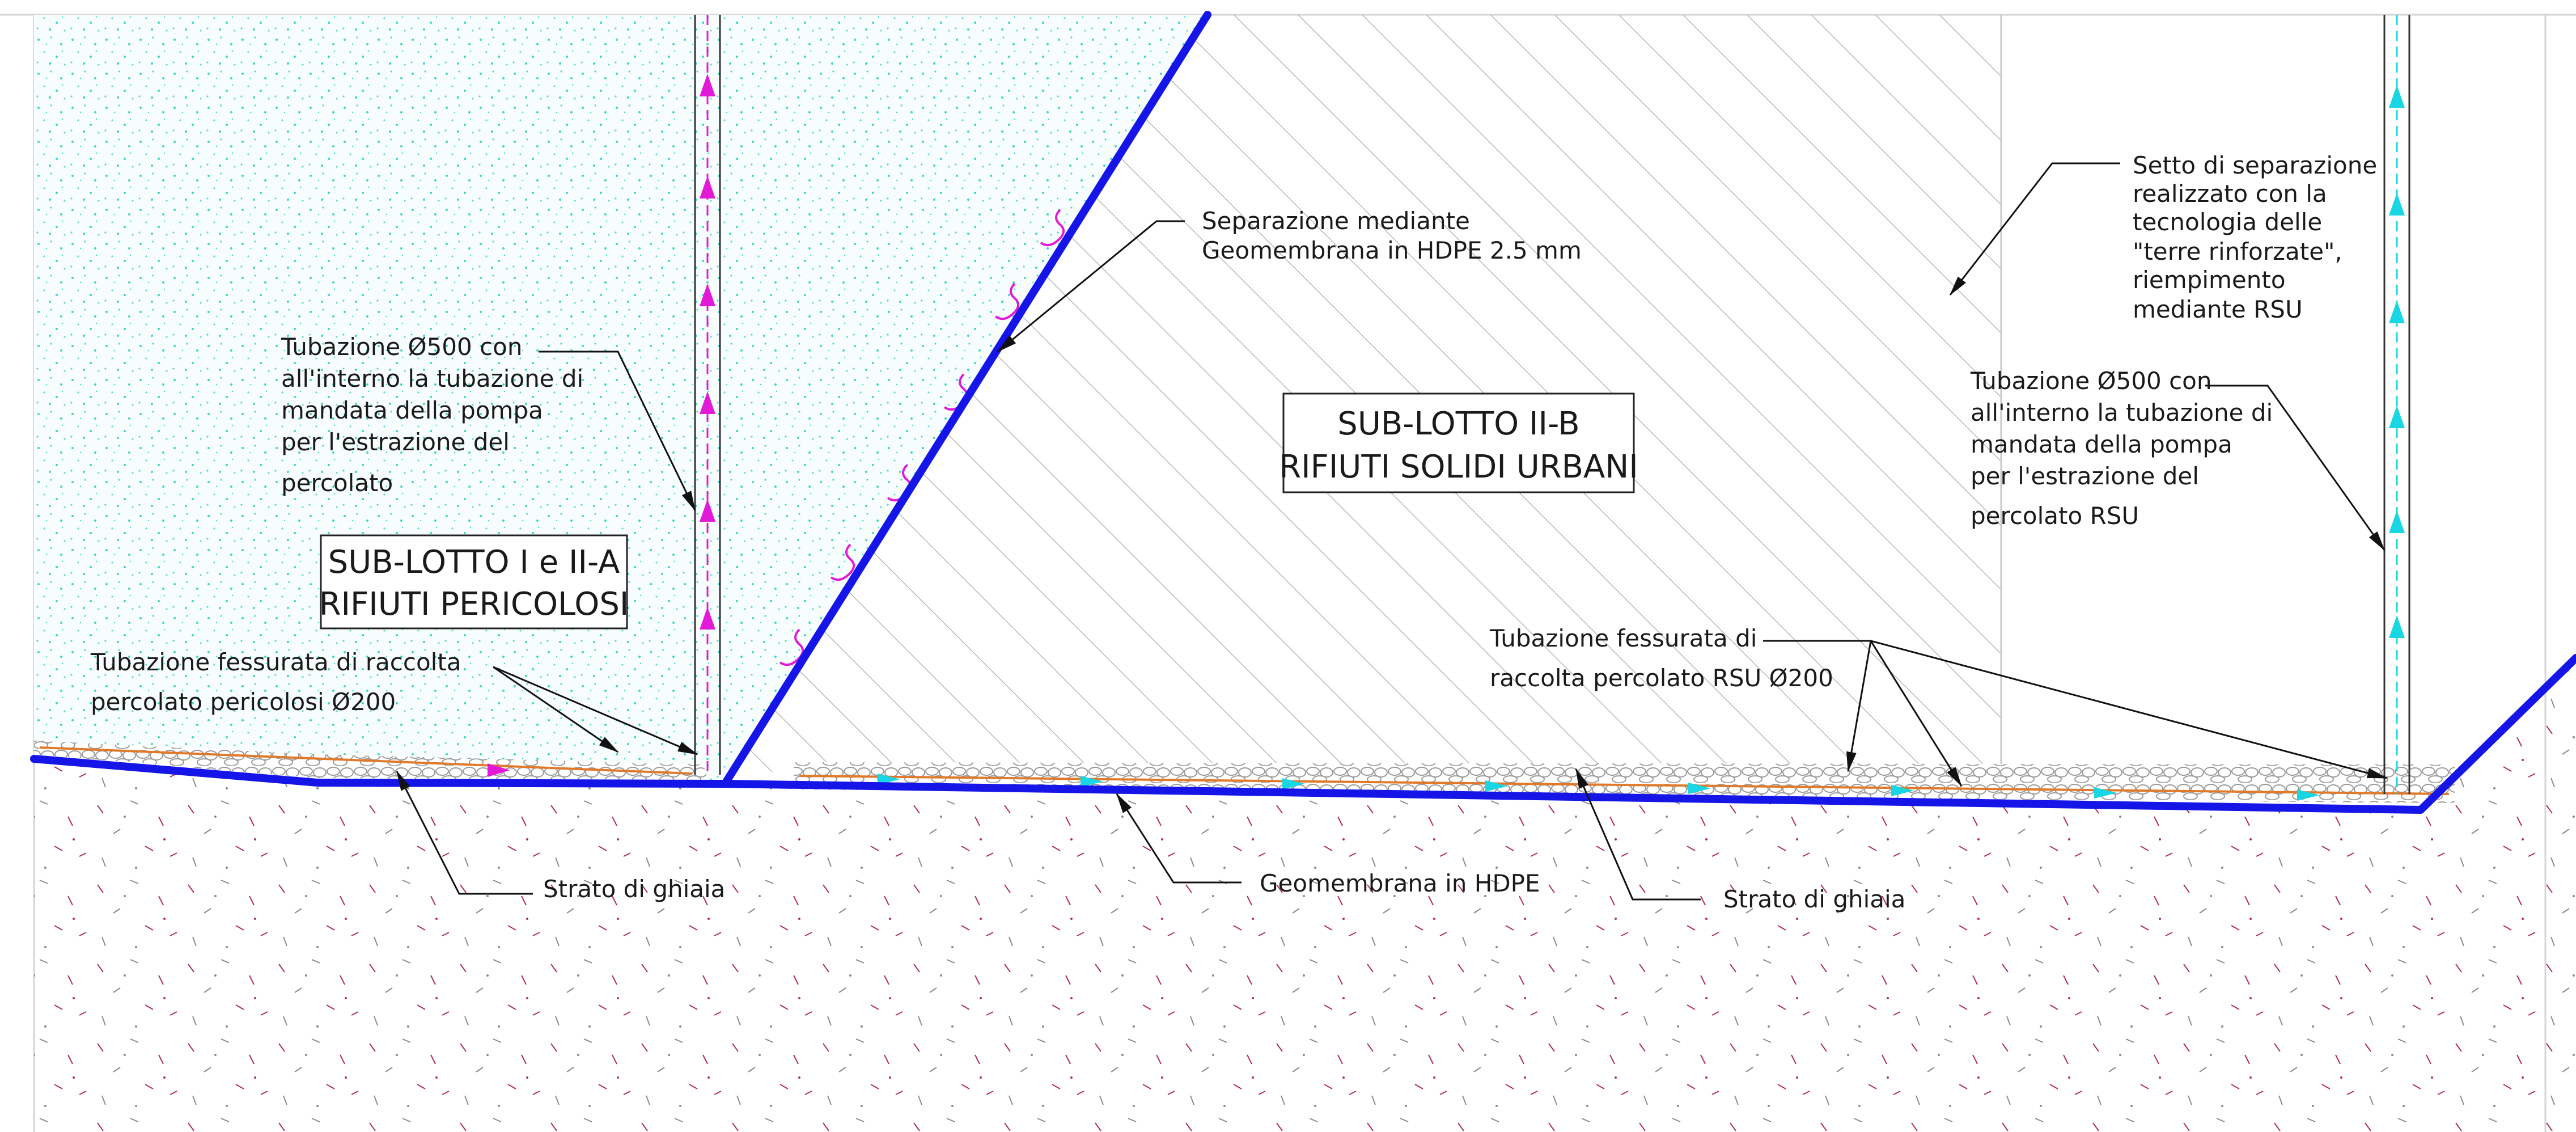 Image resolution: width=2576 pixels, height=1132 pixels. What do you see at coordinates (2227, 222) in the screenshot?
I see `label-separation-wall-line3: tecnologia delle` at bounding box center [2227, 222].